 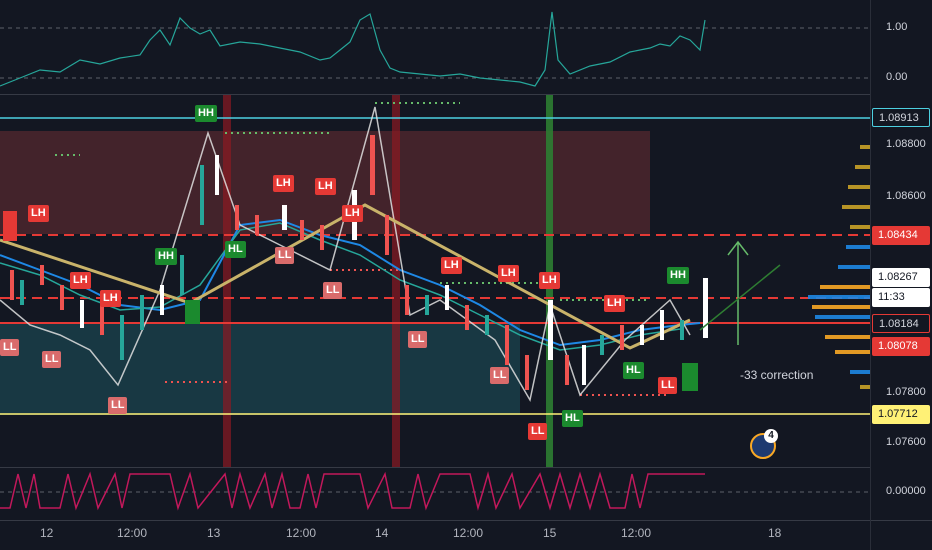 I want to click on price-tag-red-solid: 1.08184, so click(x=901, y=323).